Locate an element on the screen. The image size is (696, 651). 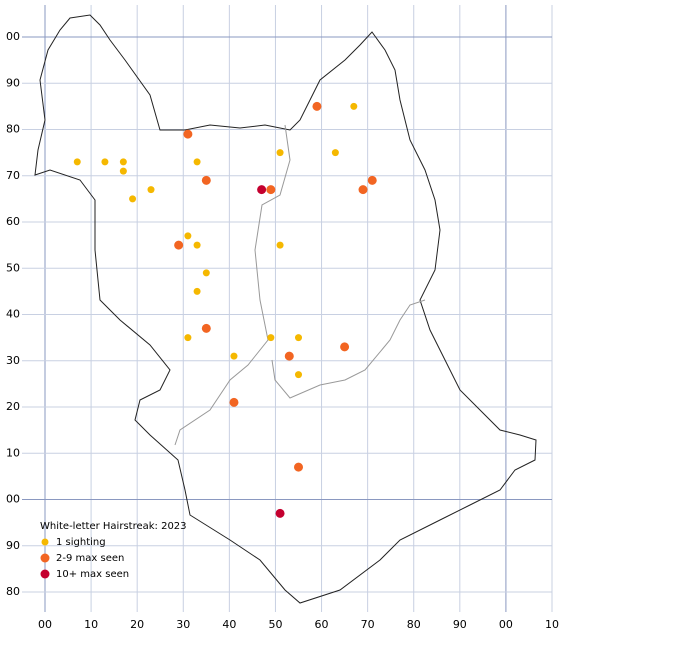
x-tick-label: 60 is located at coordinates (322, 624).